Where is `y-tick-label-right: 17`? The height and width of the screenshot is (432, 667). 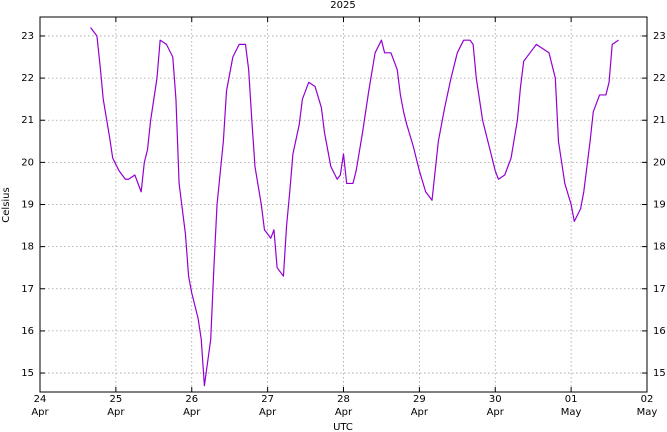 y-tick-label-right: 17 is located at coordinates (659, 289).